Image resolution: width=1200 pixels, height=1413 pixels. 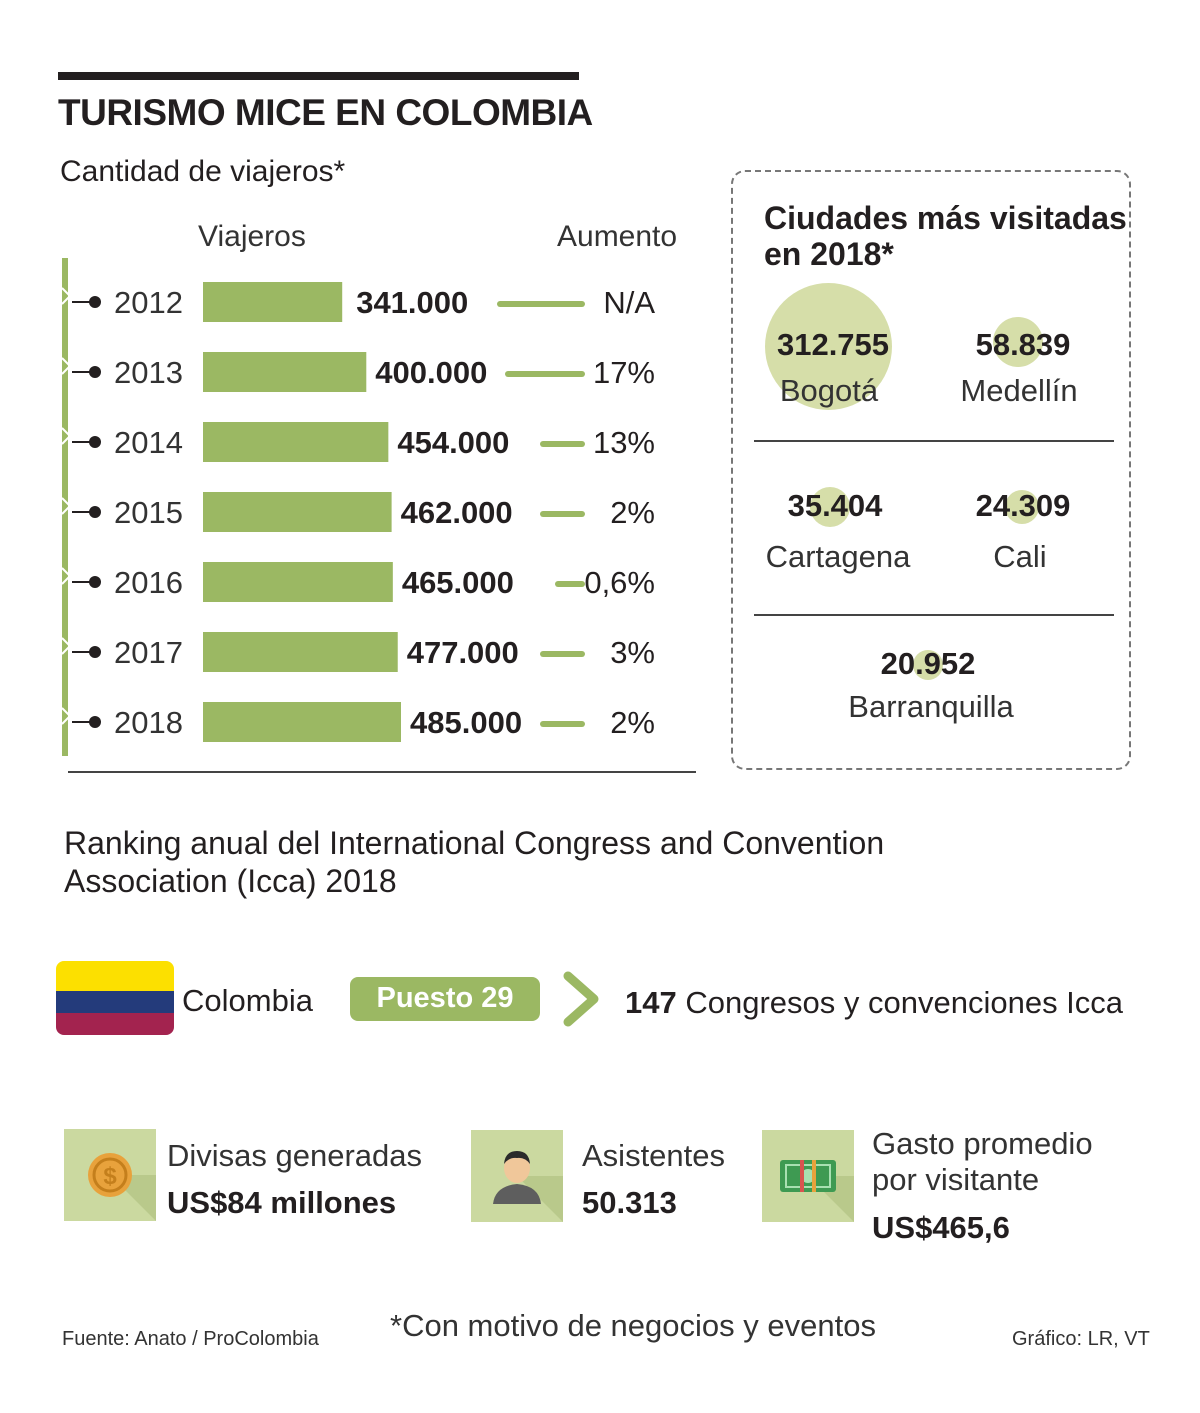 I want to click on value-label: 462.000, so click(x=457, y=512).